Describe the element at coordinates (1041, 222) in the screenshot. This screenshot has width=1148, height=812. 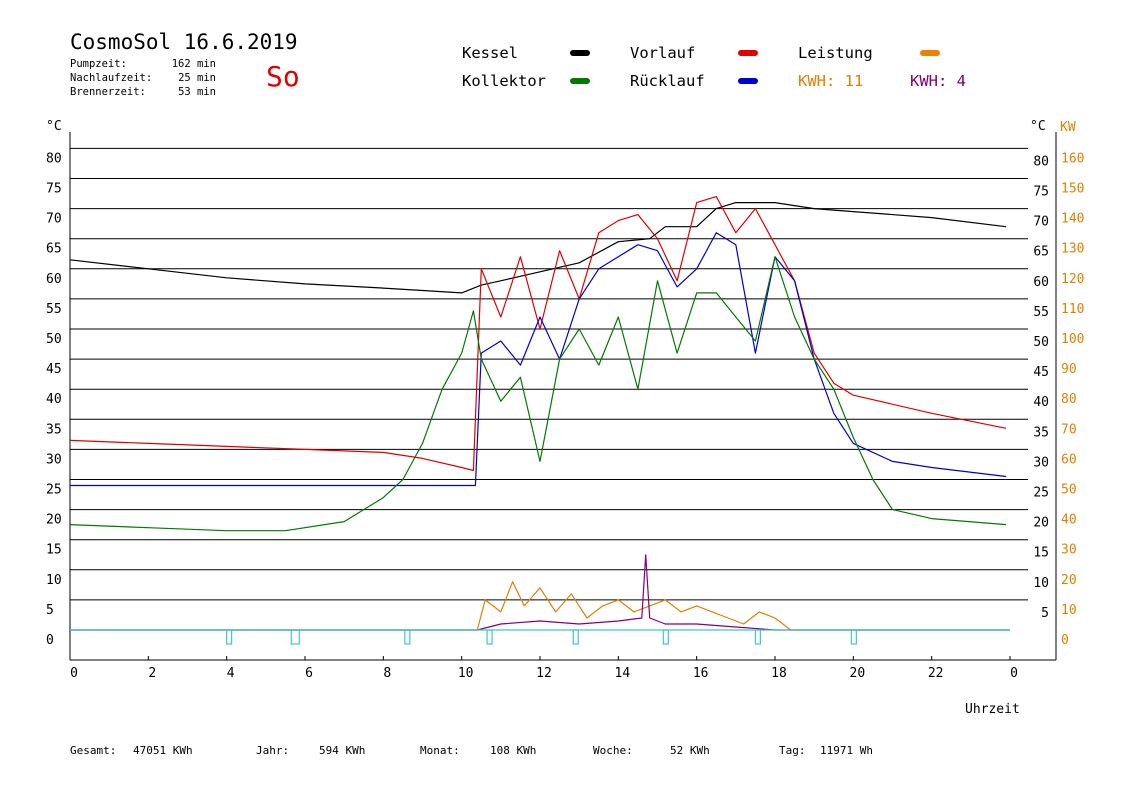
I see `y-right-tick-label-c: 70` at that location.